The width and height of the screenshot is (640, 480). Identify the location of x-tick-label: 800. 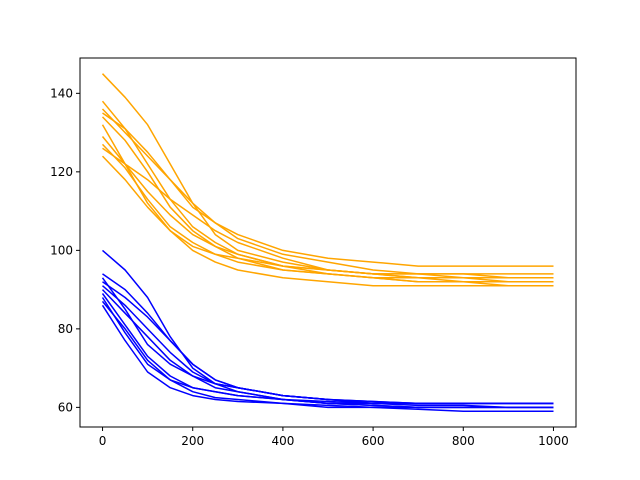
(463, 441).